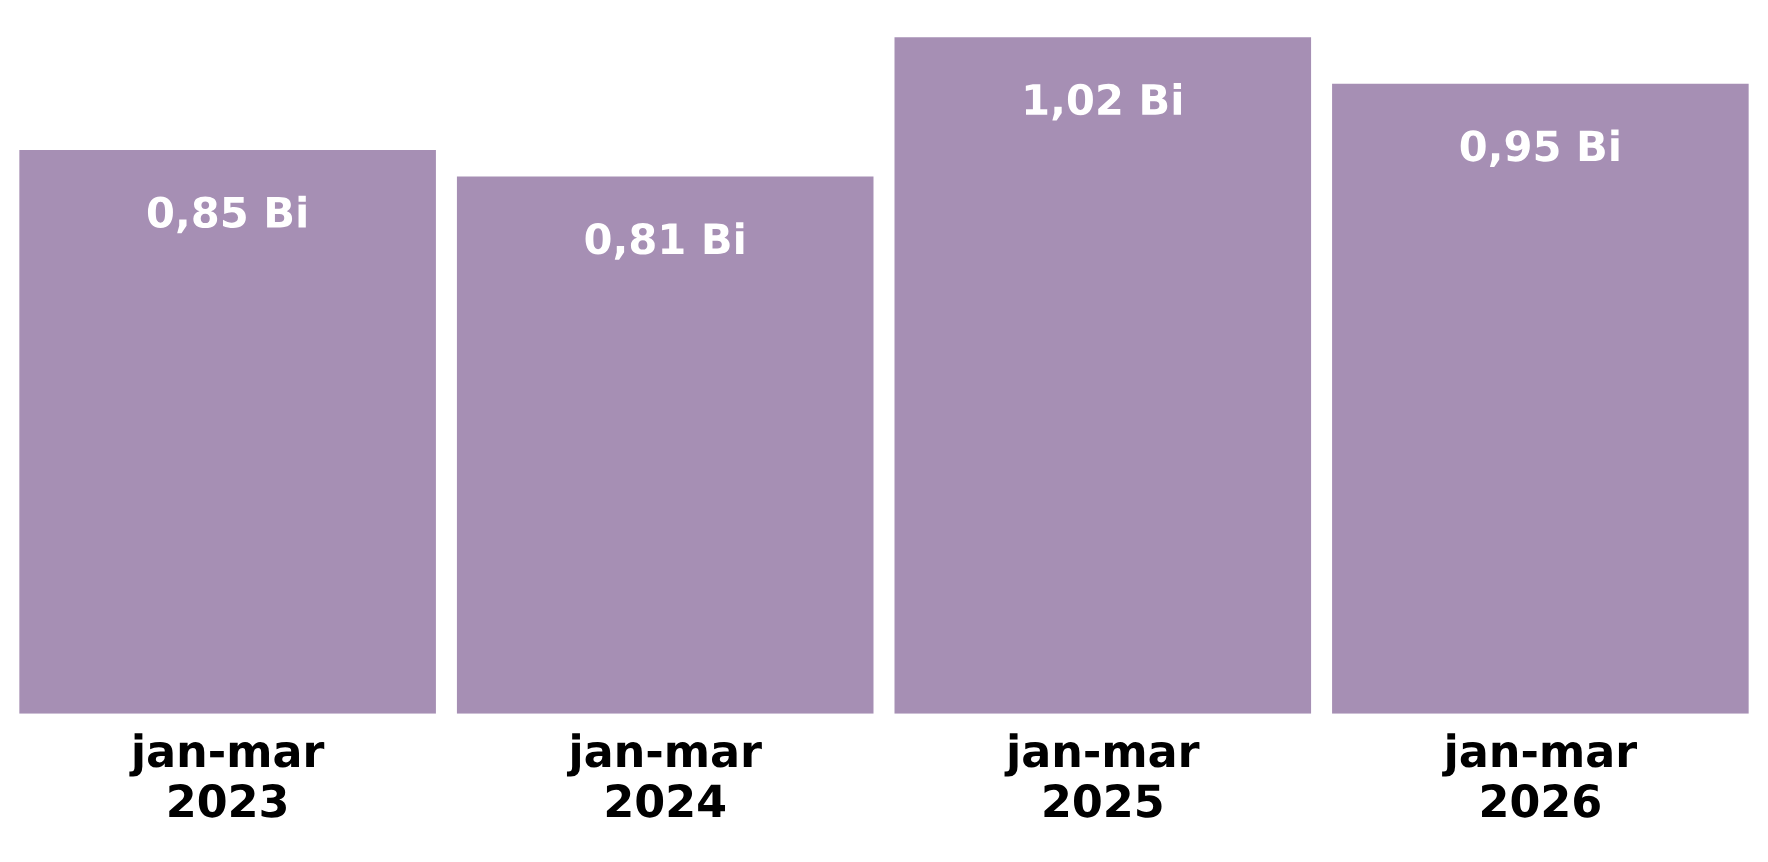 This screenshot has height=862, width=1768. I want to click on x-tick-label: jan-mar 2026, so click(1540, 775).